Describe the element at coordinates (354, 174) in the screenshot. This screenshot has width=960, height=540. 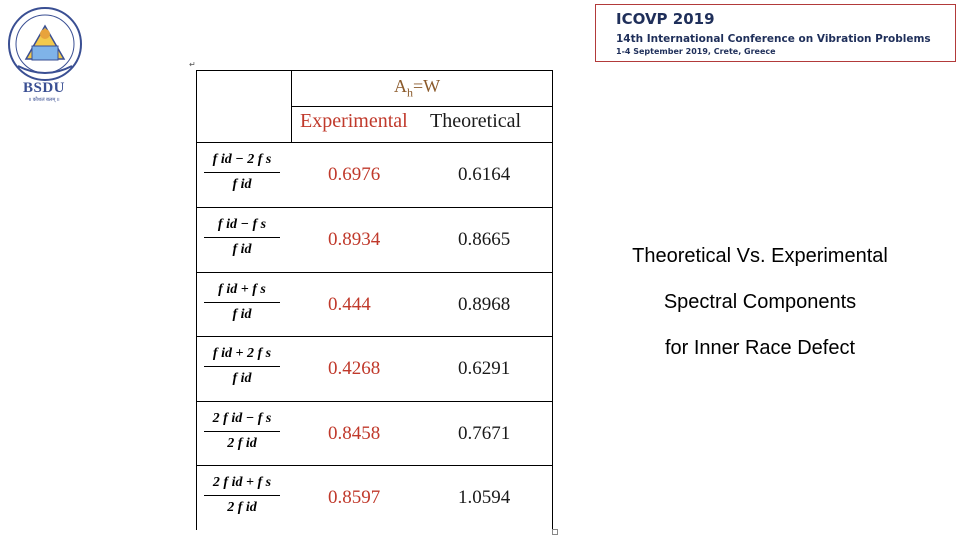
I see `experimental-value: 0.6976` at that location.